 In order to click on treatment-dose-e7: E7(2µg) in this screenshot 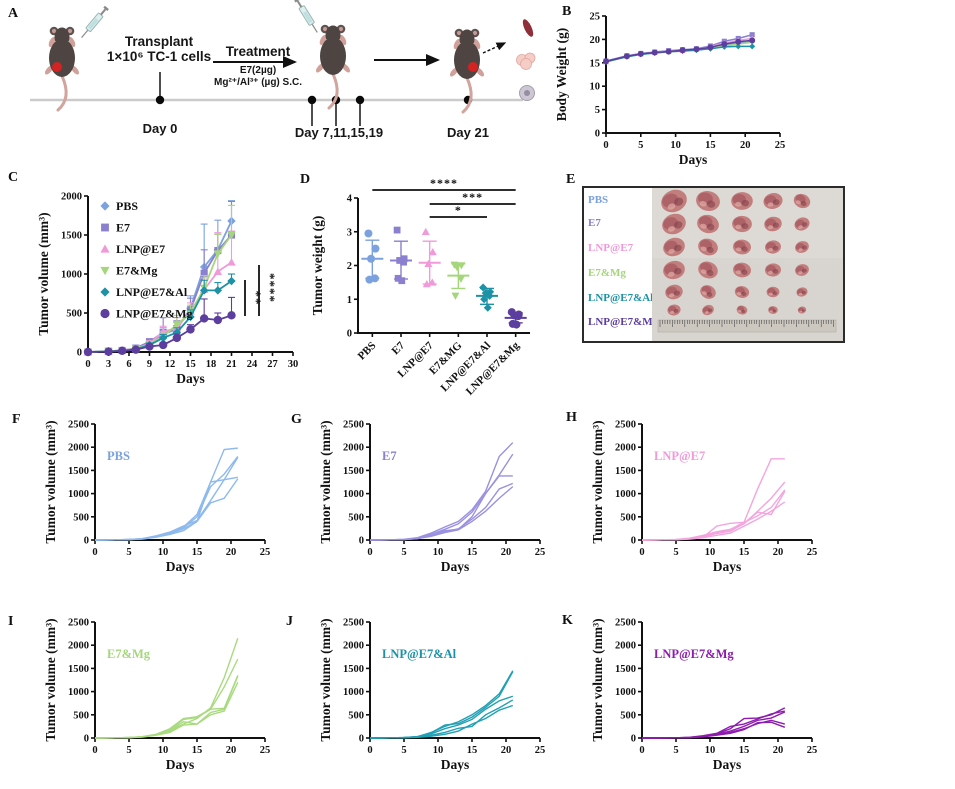, I will do `click(258, 70)`.